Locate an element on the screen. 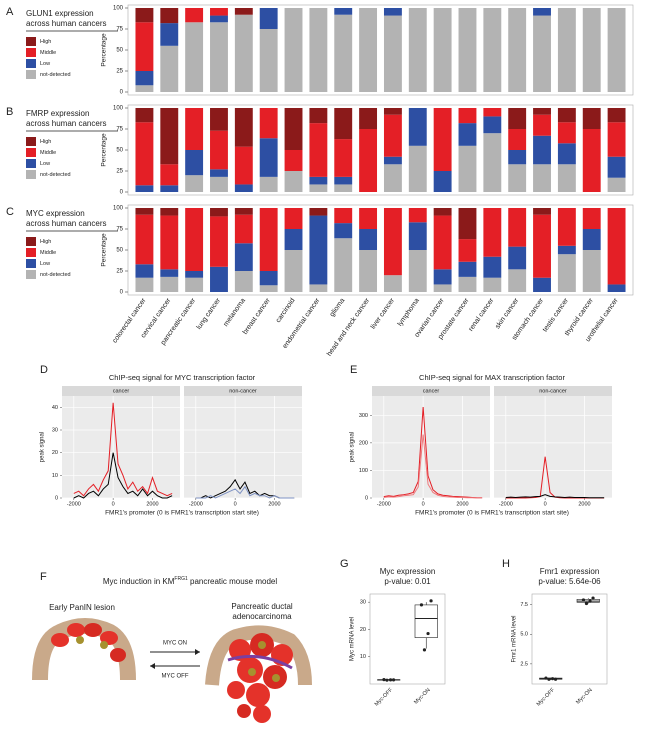  facet-label: non-cancer is located at coordinates (243, 391).